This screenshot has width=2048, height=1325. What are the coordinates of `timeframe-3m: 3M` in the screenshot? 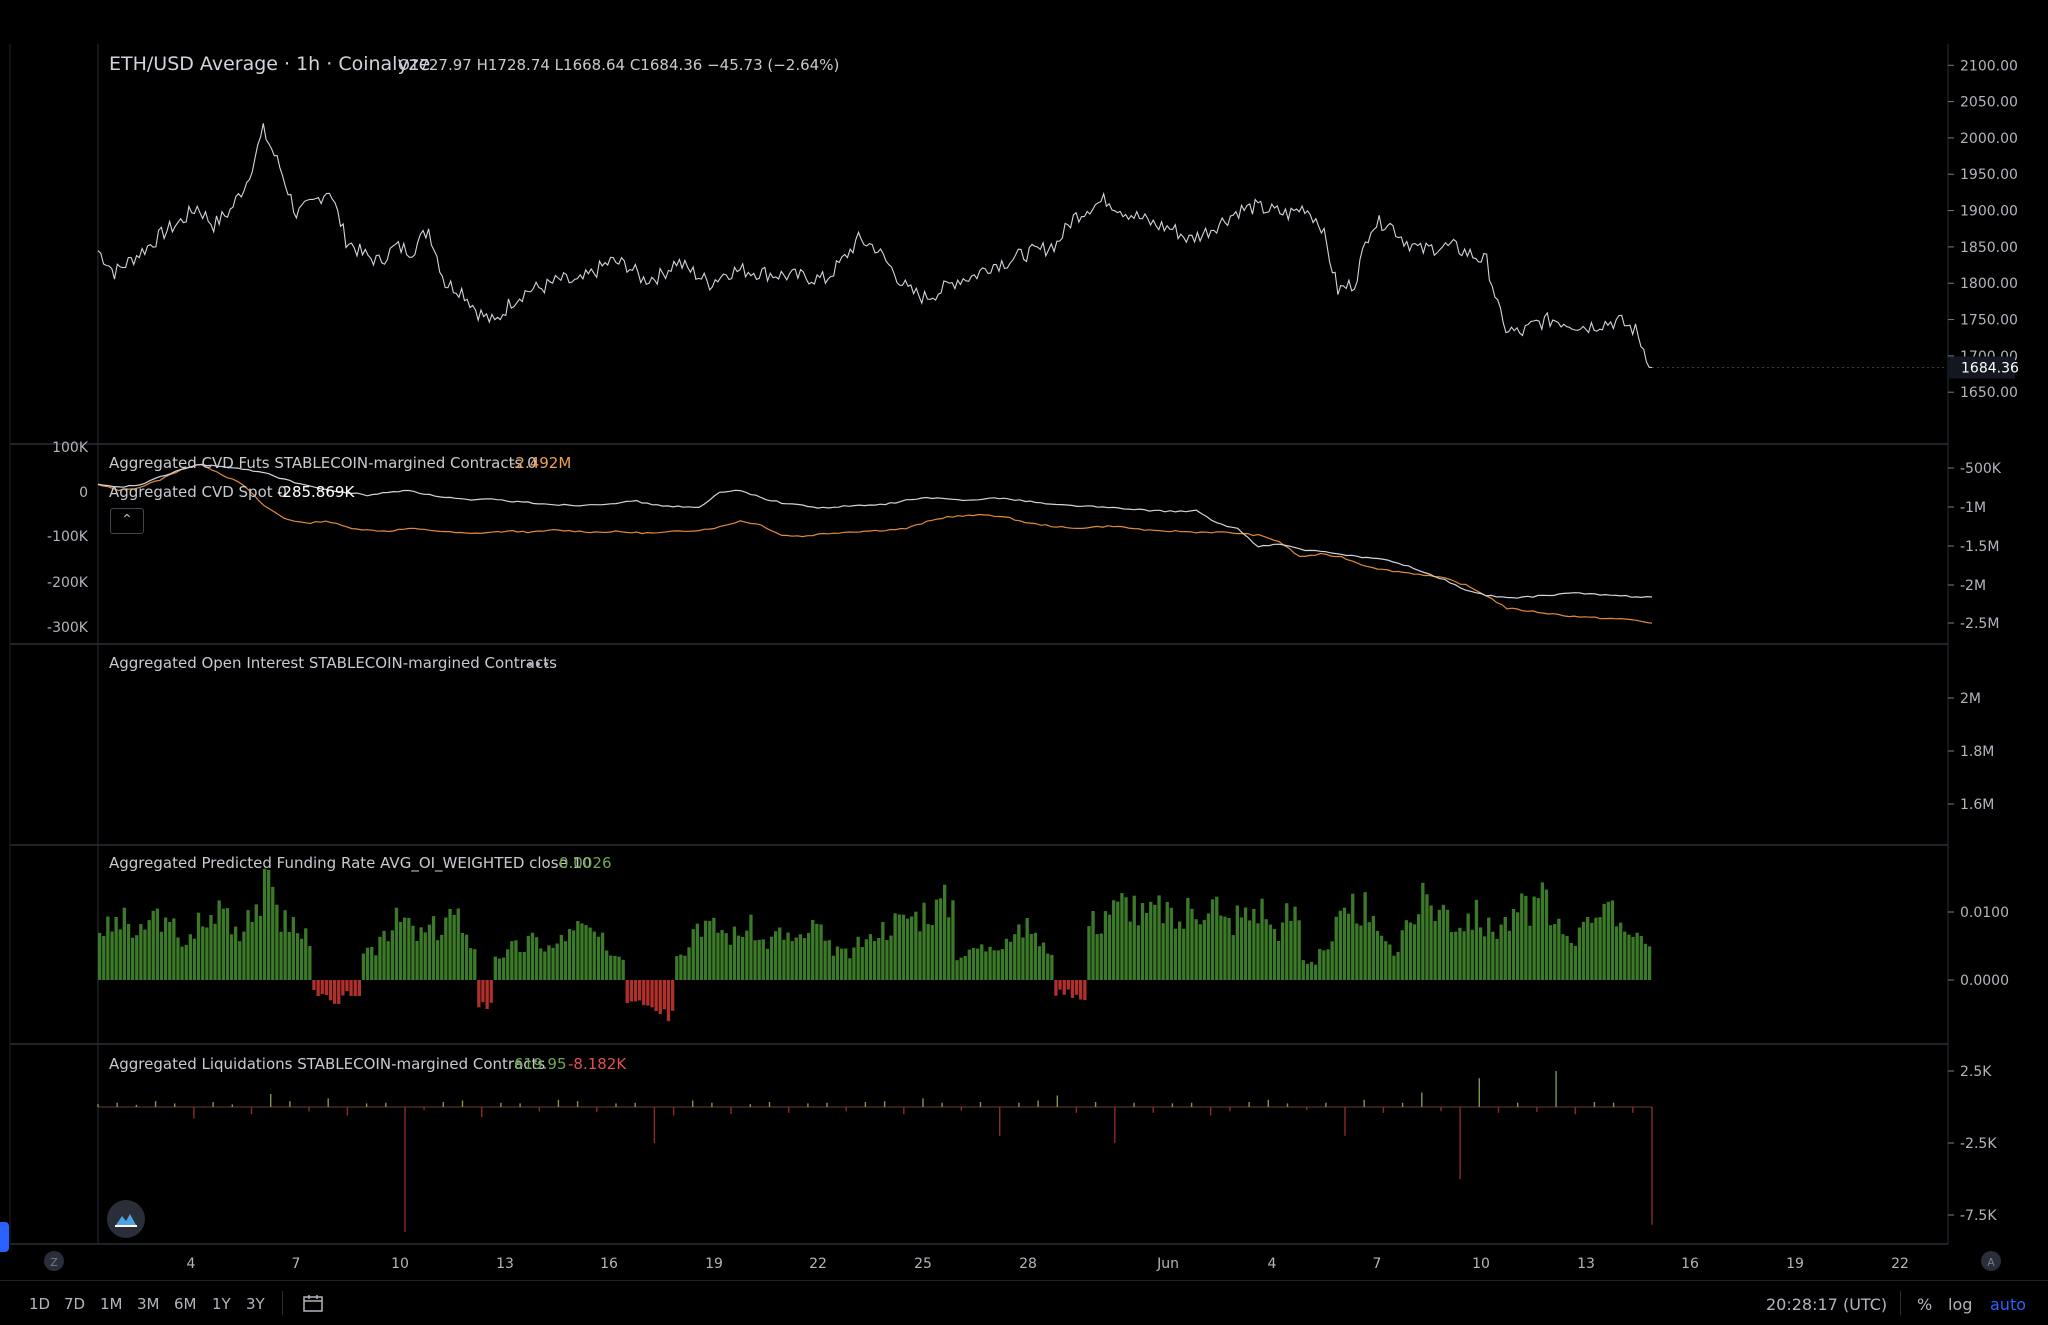 It's located at (148, 1304).